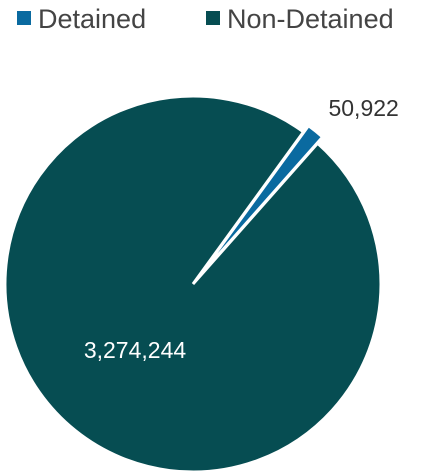 This screenshot has width=445, height=474. What do you see at coordinates (213, 18) in the screenshot?
I see `legend-swatch-non-detained` at bounding box center [213, 18].